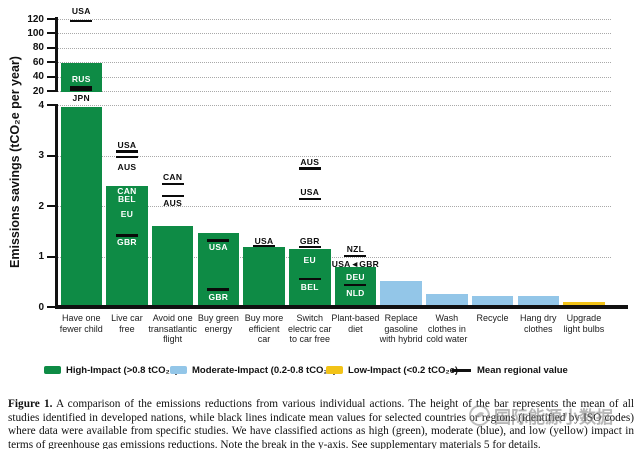  What do you see at coordinates (30, 404) in the screenshot?
I see `figure-caption-label: Figure 1.` at bounding box center [30, 404].